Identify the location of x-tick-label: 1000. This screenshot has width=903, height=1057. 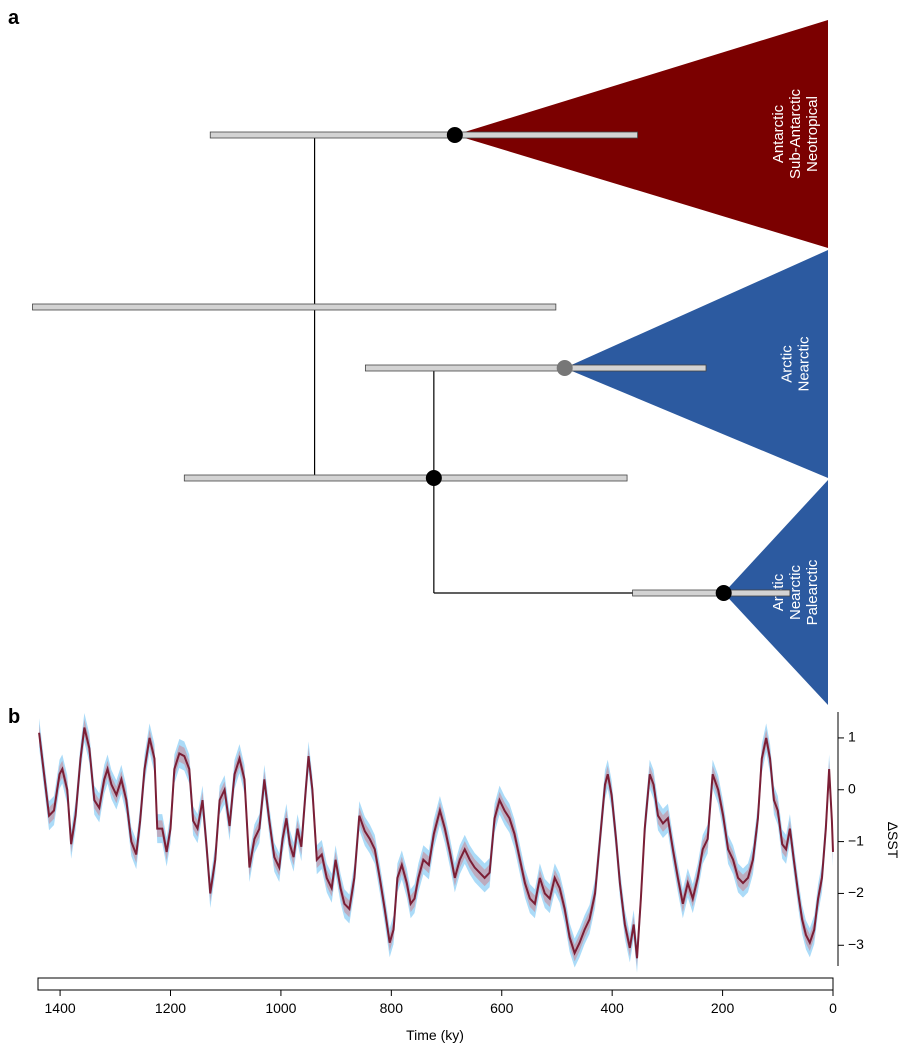
(280, 1008).